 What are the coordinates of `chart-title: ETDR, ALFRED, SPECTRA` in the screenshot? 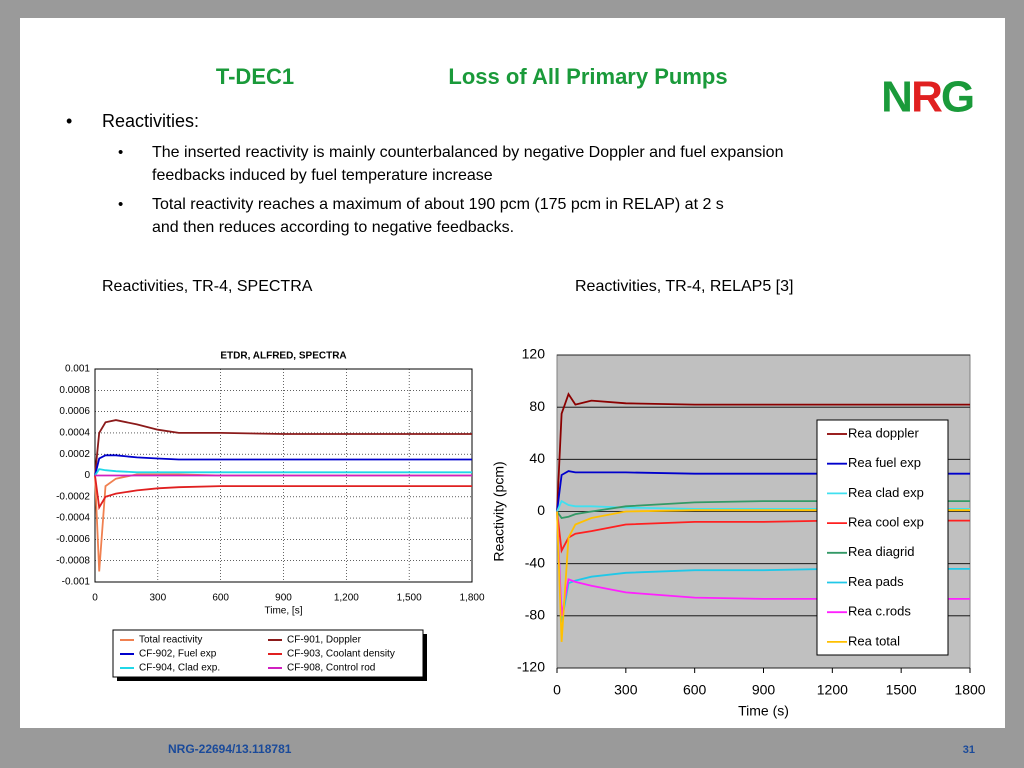 It's located at (283, 356).